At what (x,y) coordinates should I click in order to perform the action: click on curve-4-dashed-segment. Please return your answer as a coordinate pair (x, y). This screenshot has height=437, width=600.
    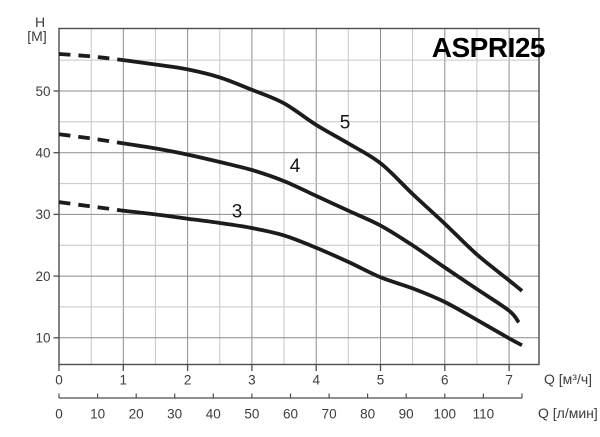
    Looking at the image, I should click on (91, 139).